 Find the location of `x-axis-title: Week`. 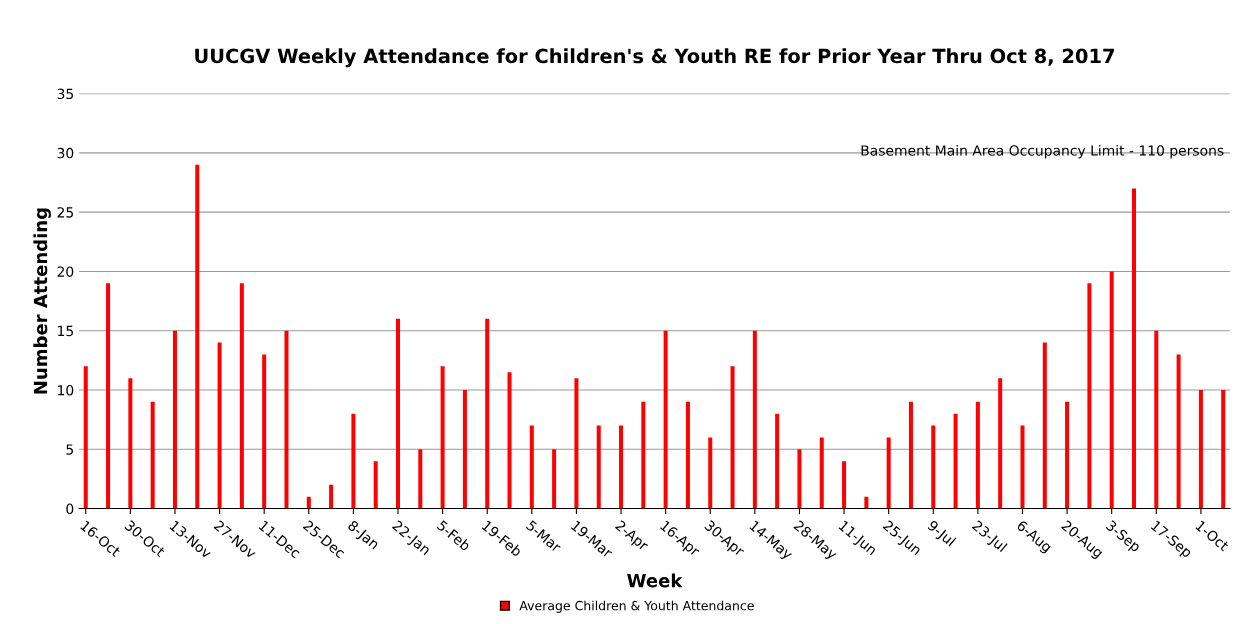

x-axis-title: Week is located at coordinates (655, 580).